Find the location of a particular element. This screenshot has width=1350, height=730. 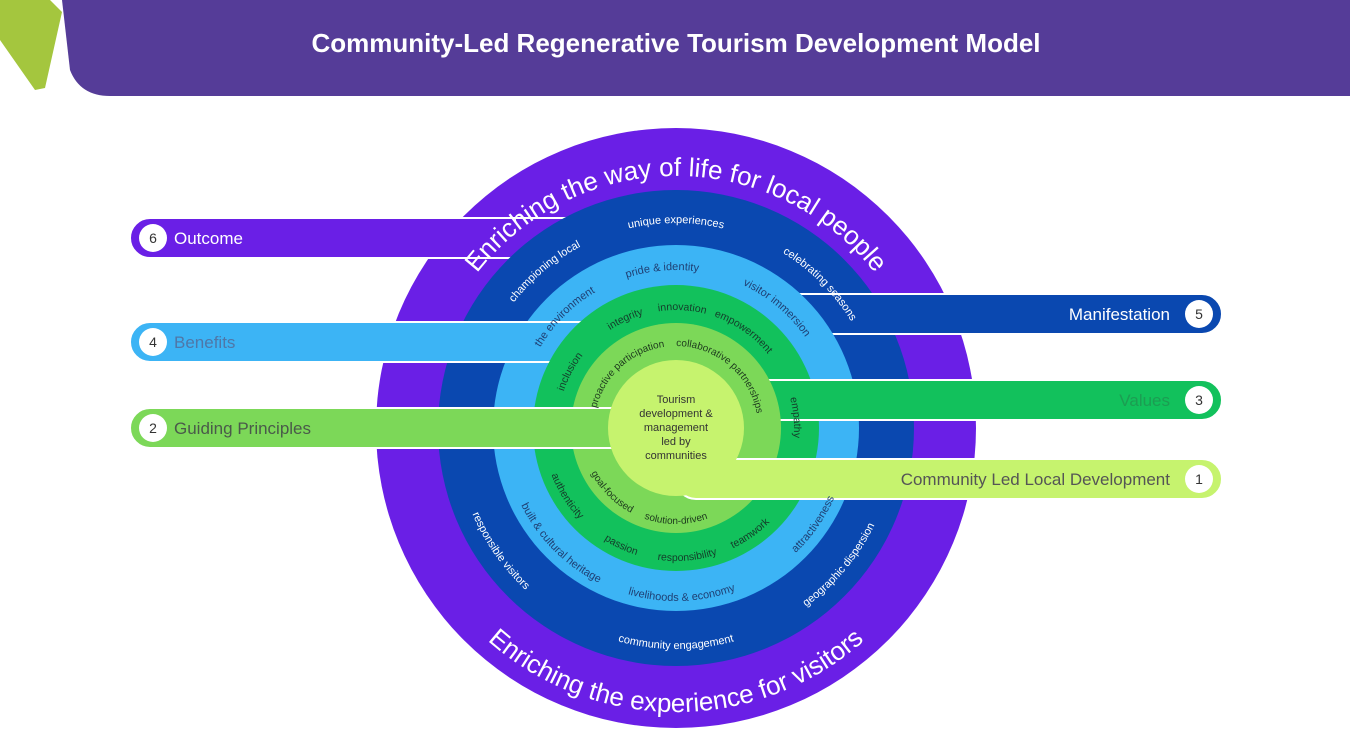

layer-number: 4 is located at coordinates (153, 342).